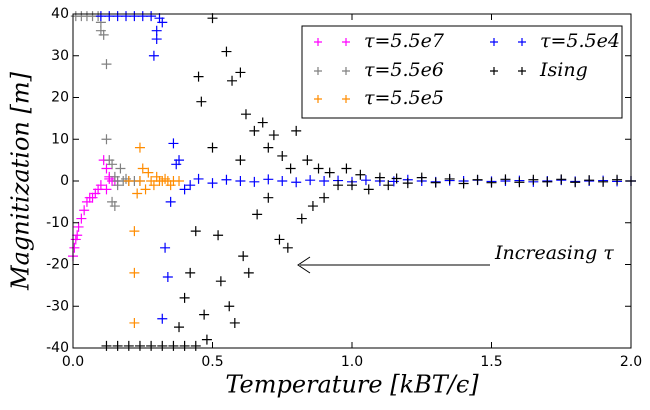  Describe the element at coordinates (64, 181) in the screenshot. I see `y-tick-label: 0` at that location.